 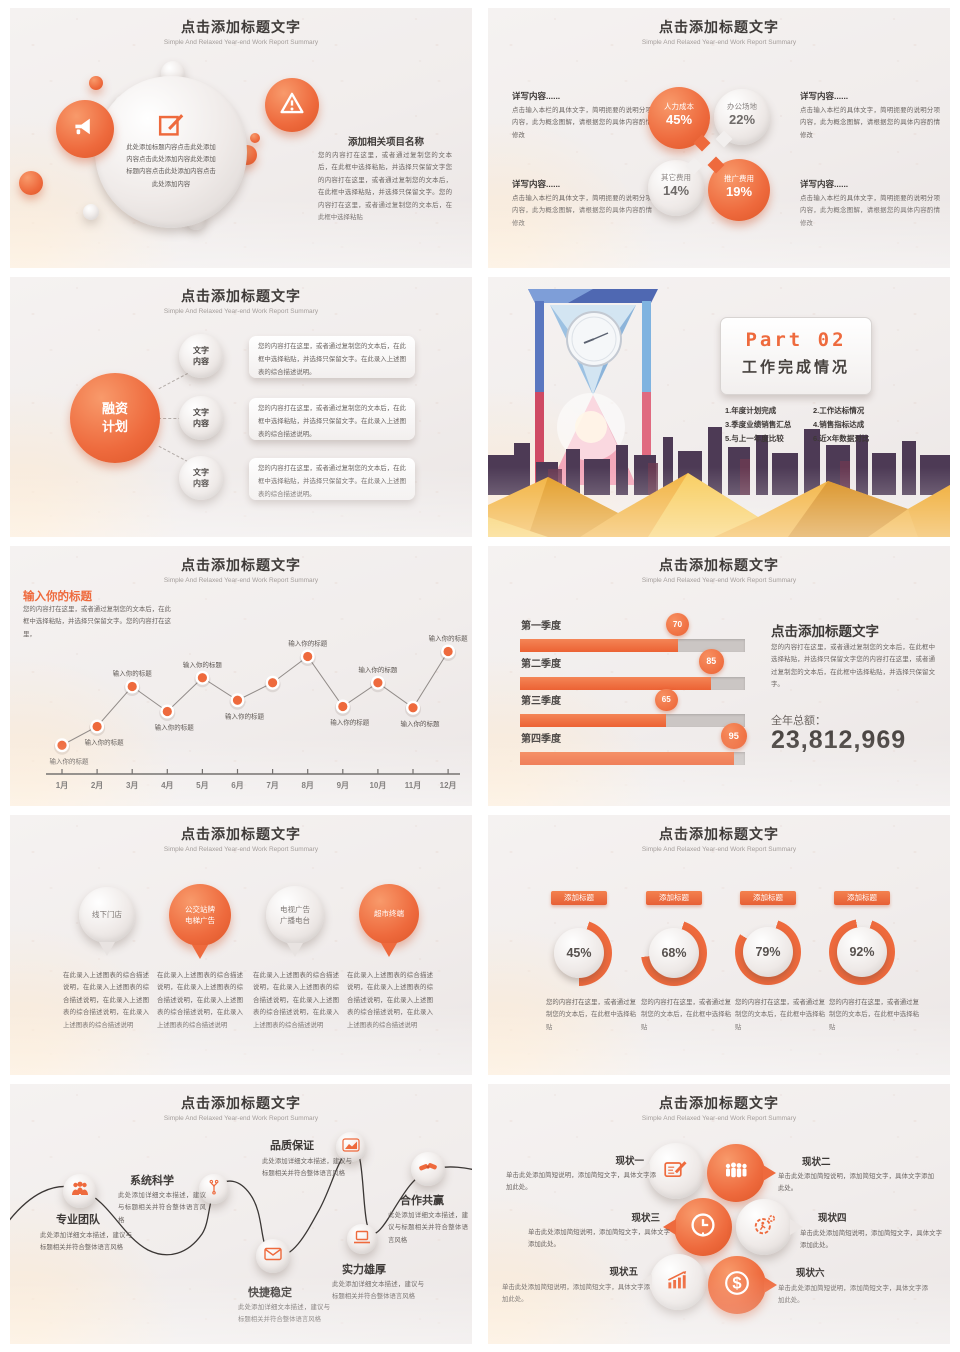 What do you see at coordinates (862, 952) in the screenshot?
I see `donut-percentage: 92%` at bounding box center [862, 952].